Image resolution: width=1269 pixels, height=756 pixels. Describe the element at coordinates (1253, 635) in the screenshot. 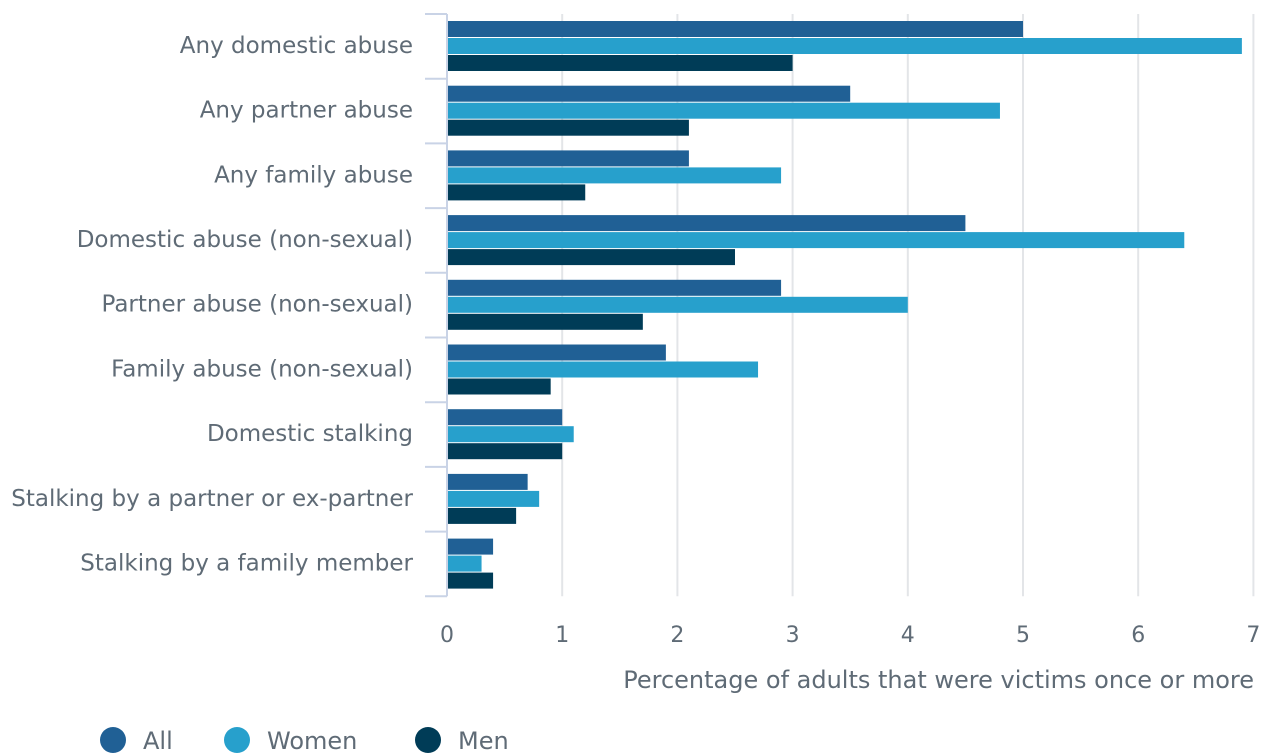

I see `x-tick-label: 7` at that location.